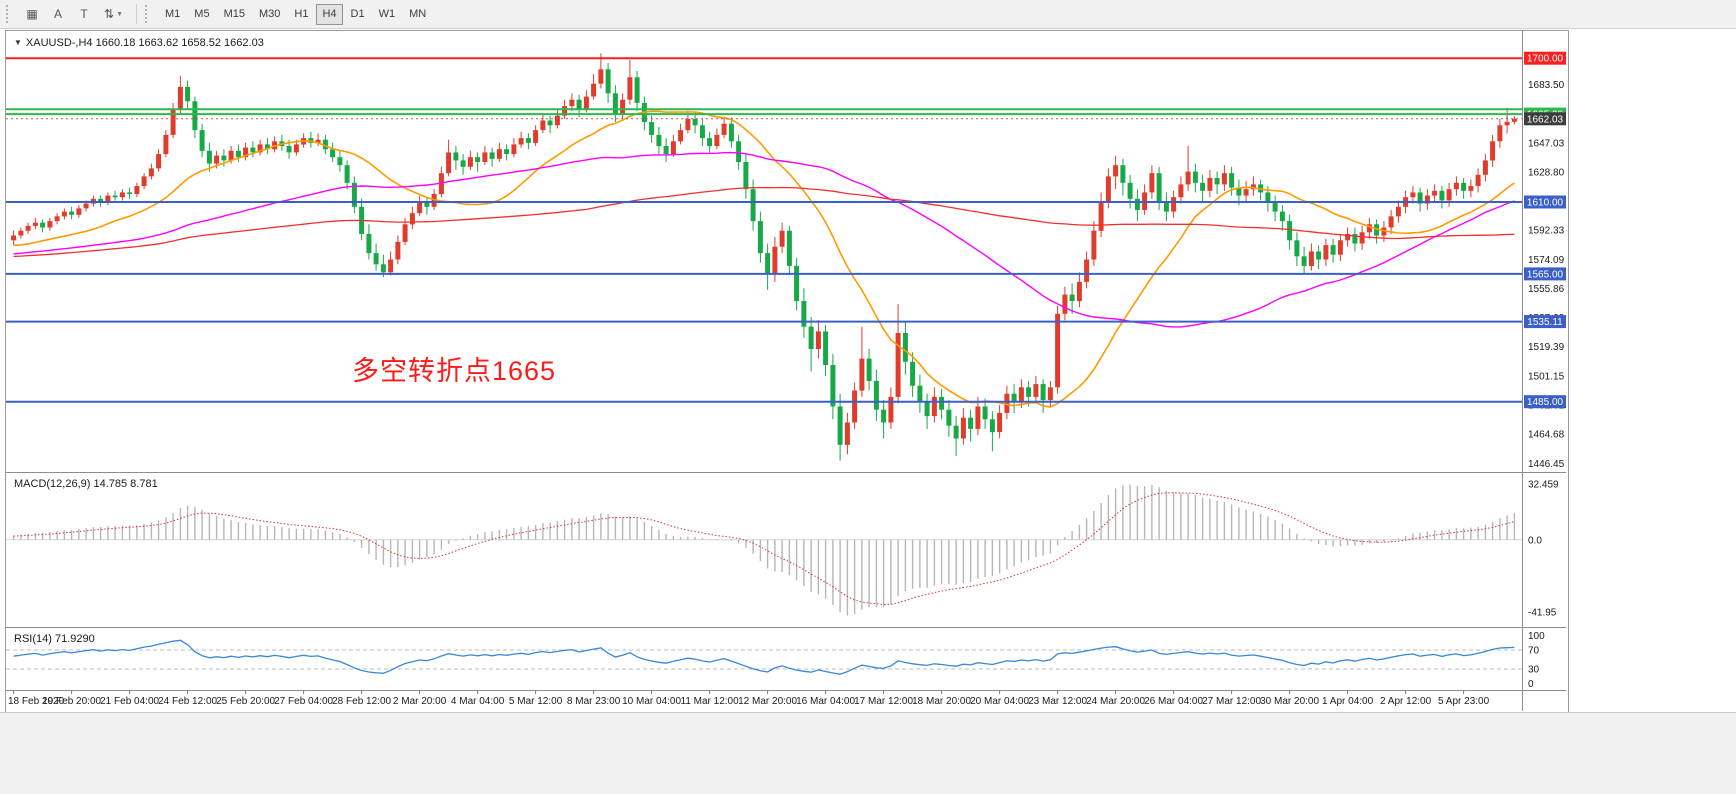 The height and width of the screenshot is (794, 1736). Describe the element at coordinates (173, 14) in the screenshot. I see `timeframe-button-m1: M1` at that location.